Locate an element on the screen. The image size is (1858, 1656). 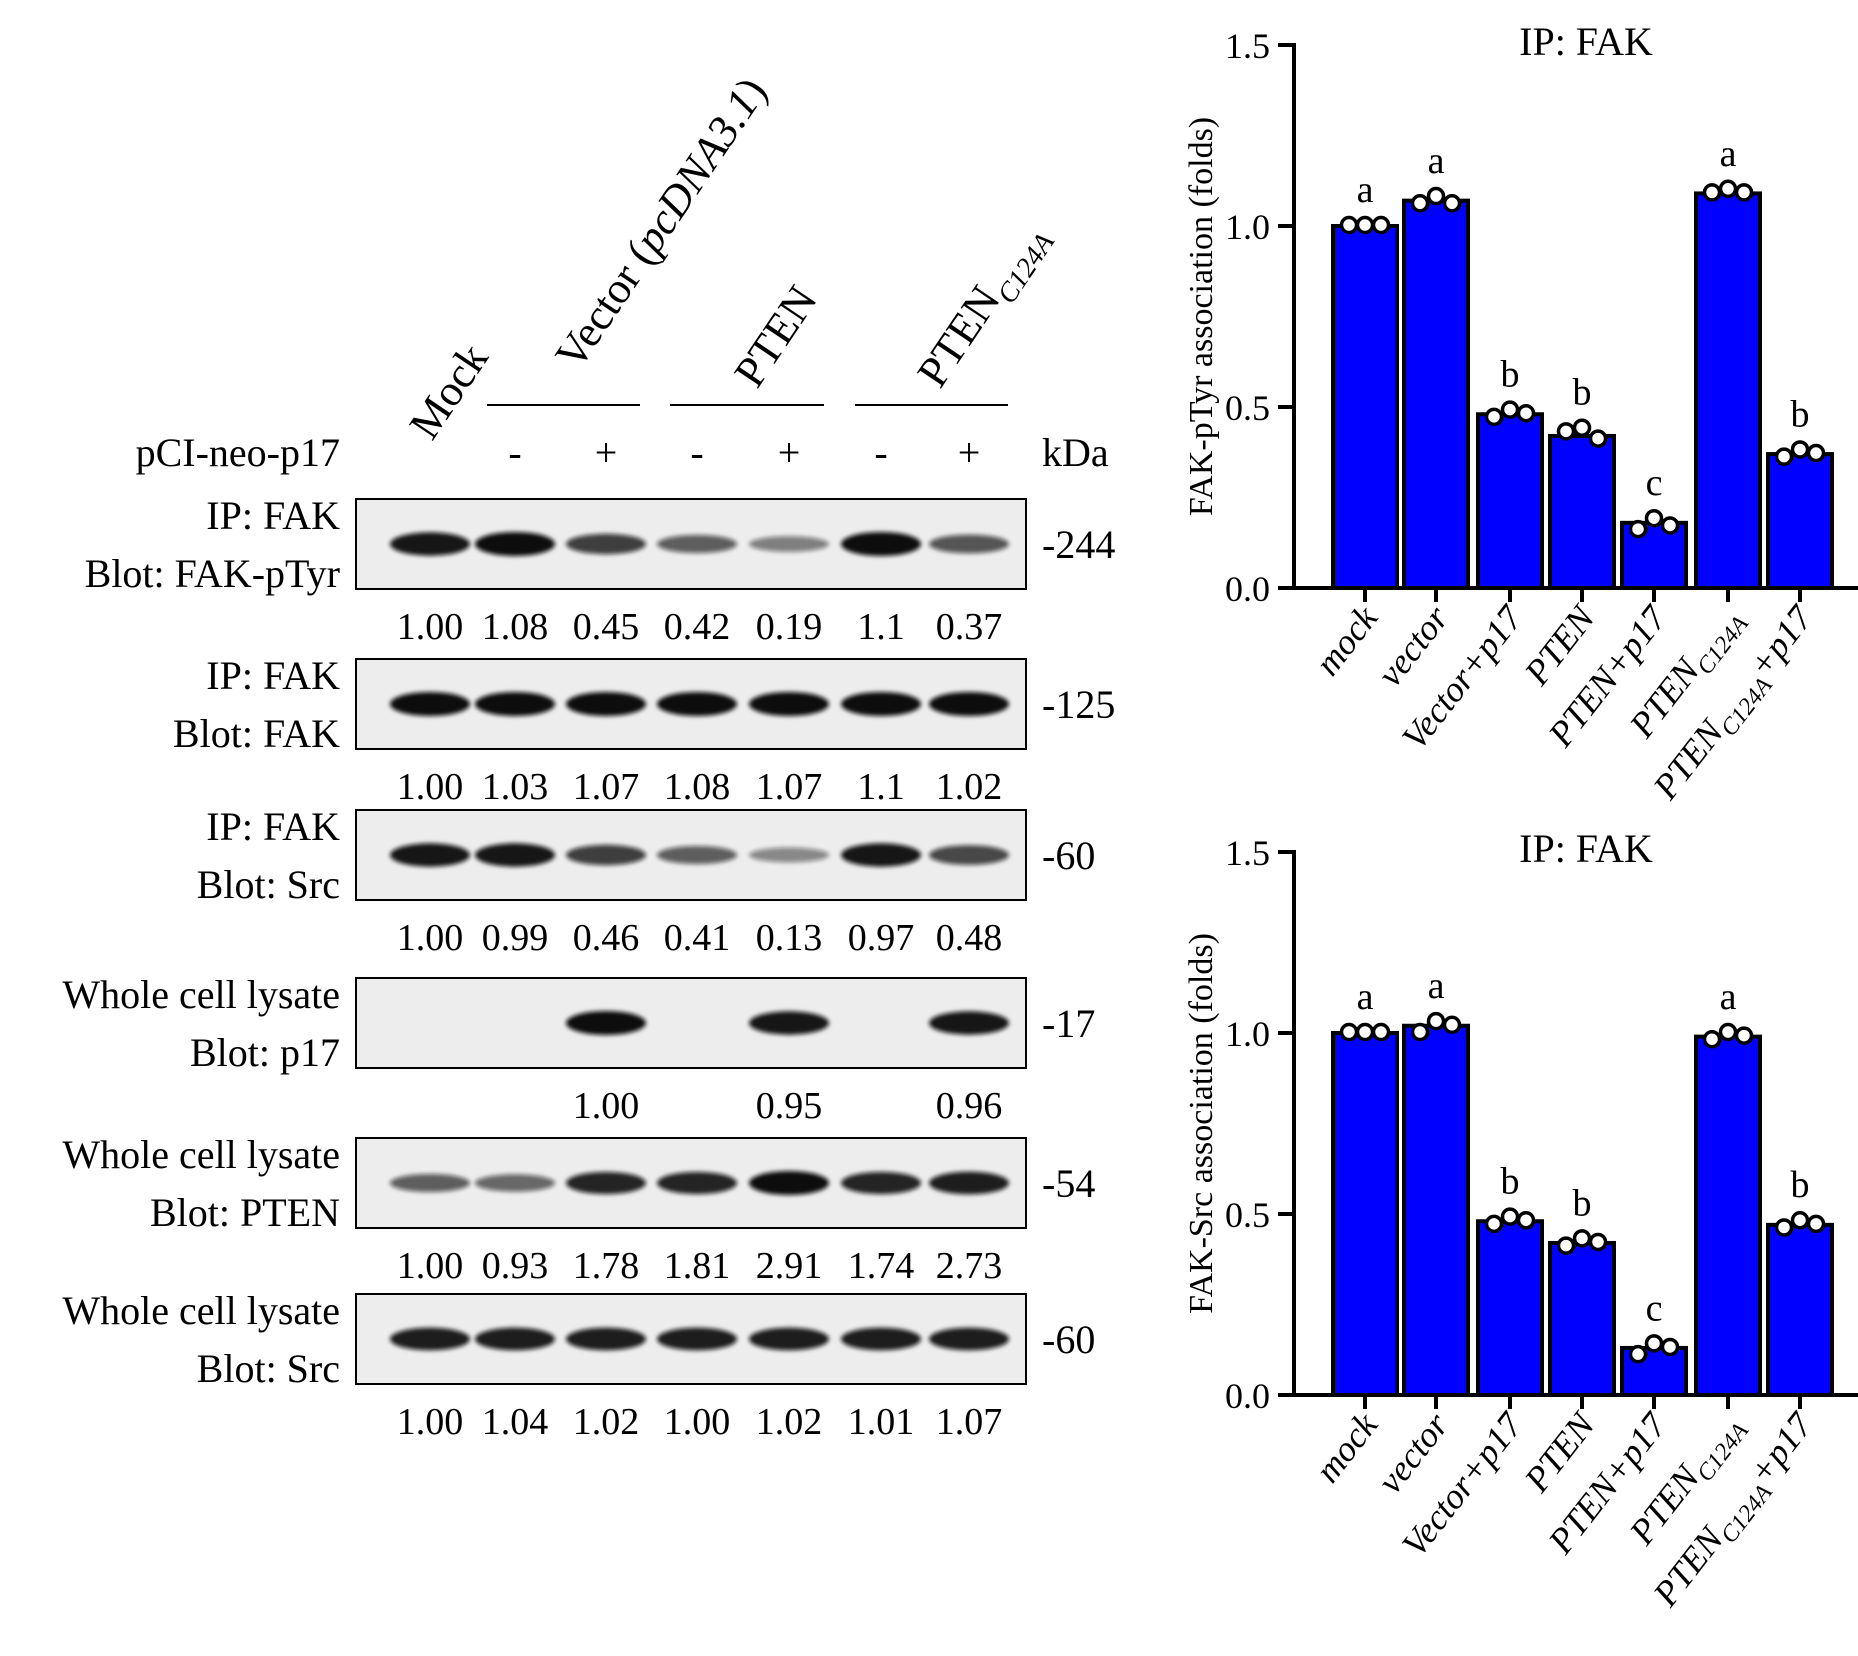
quantification-value: 0.46 is located at coordinates (606, 938).